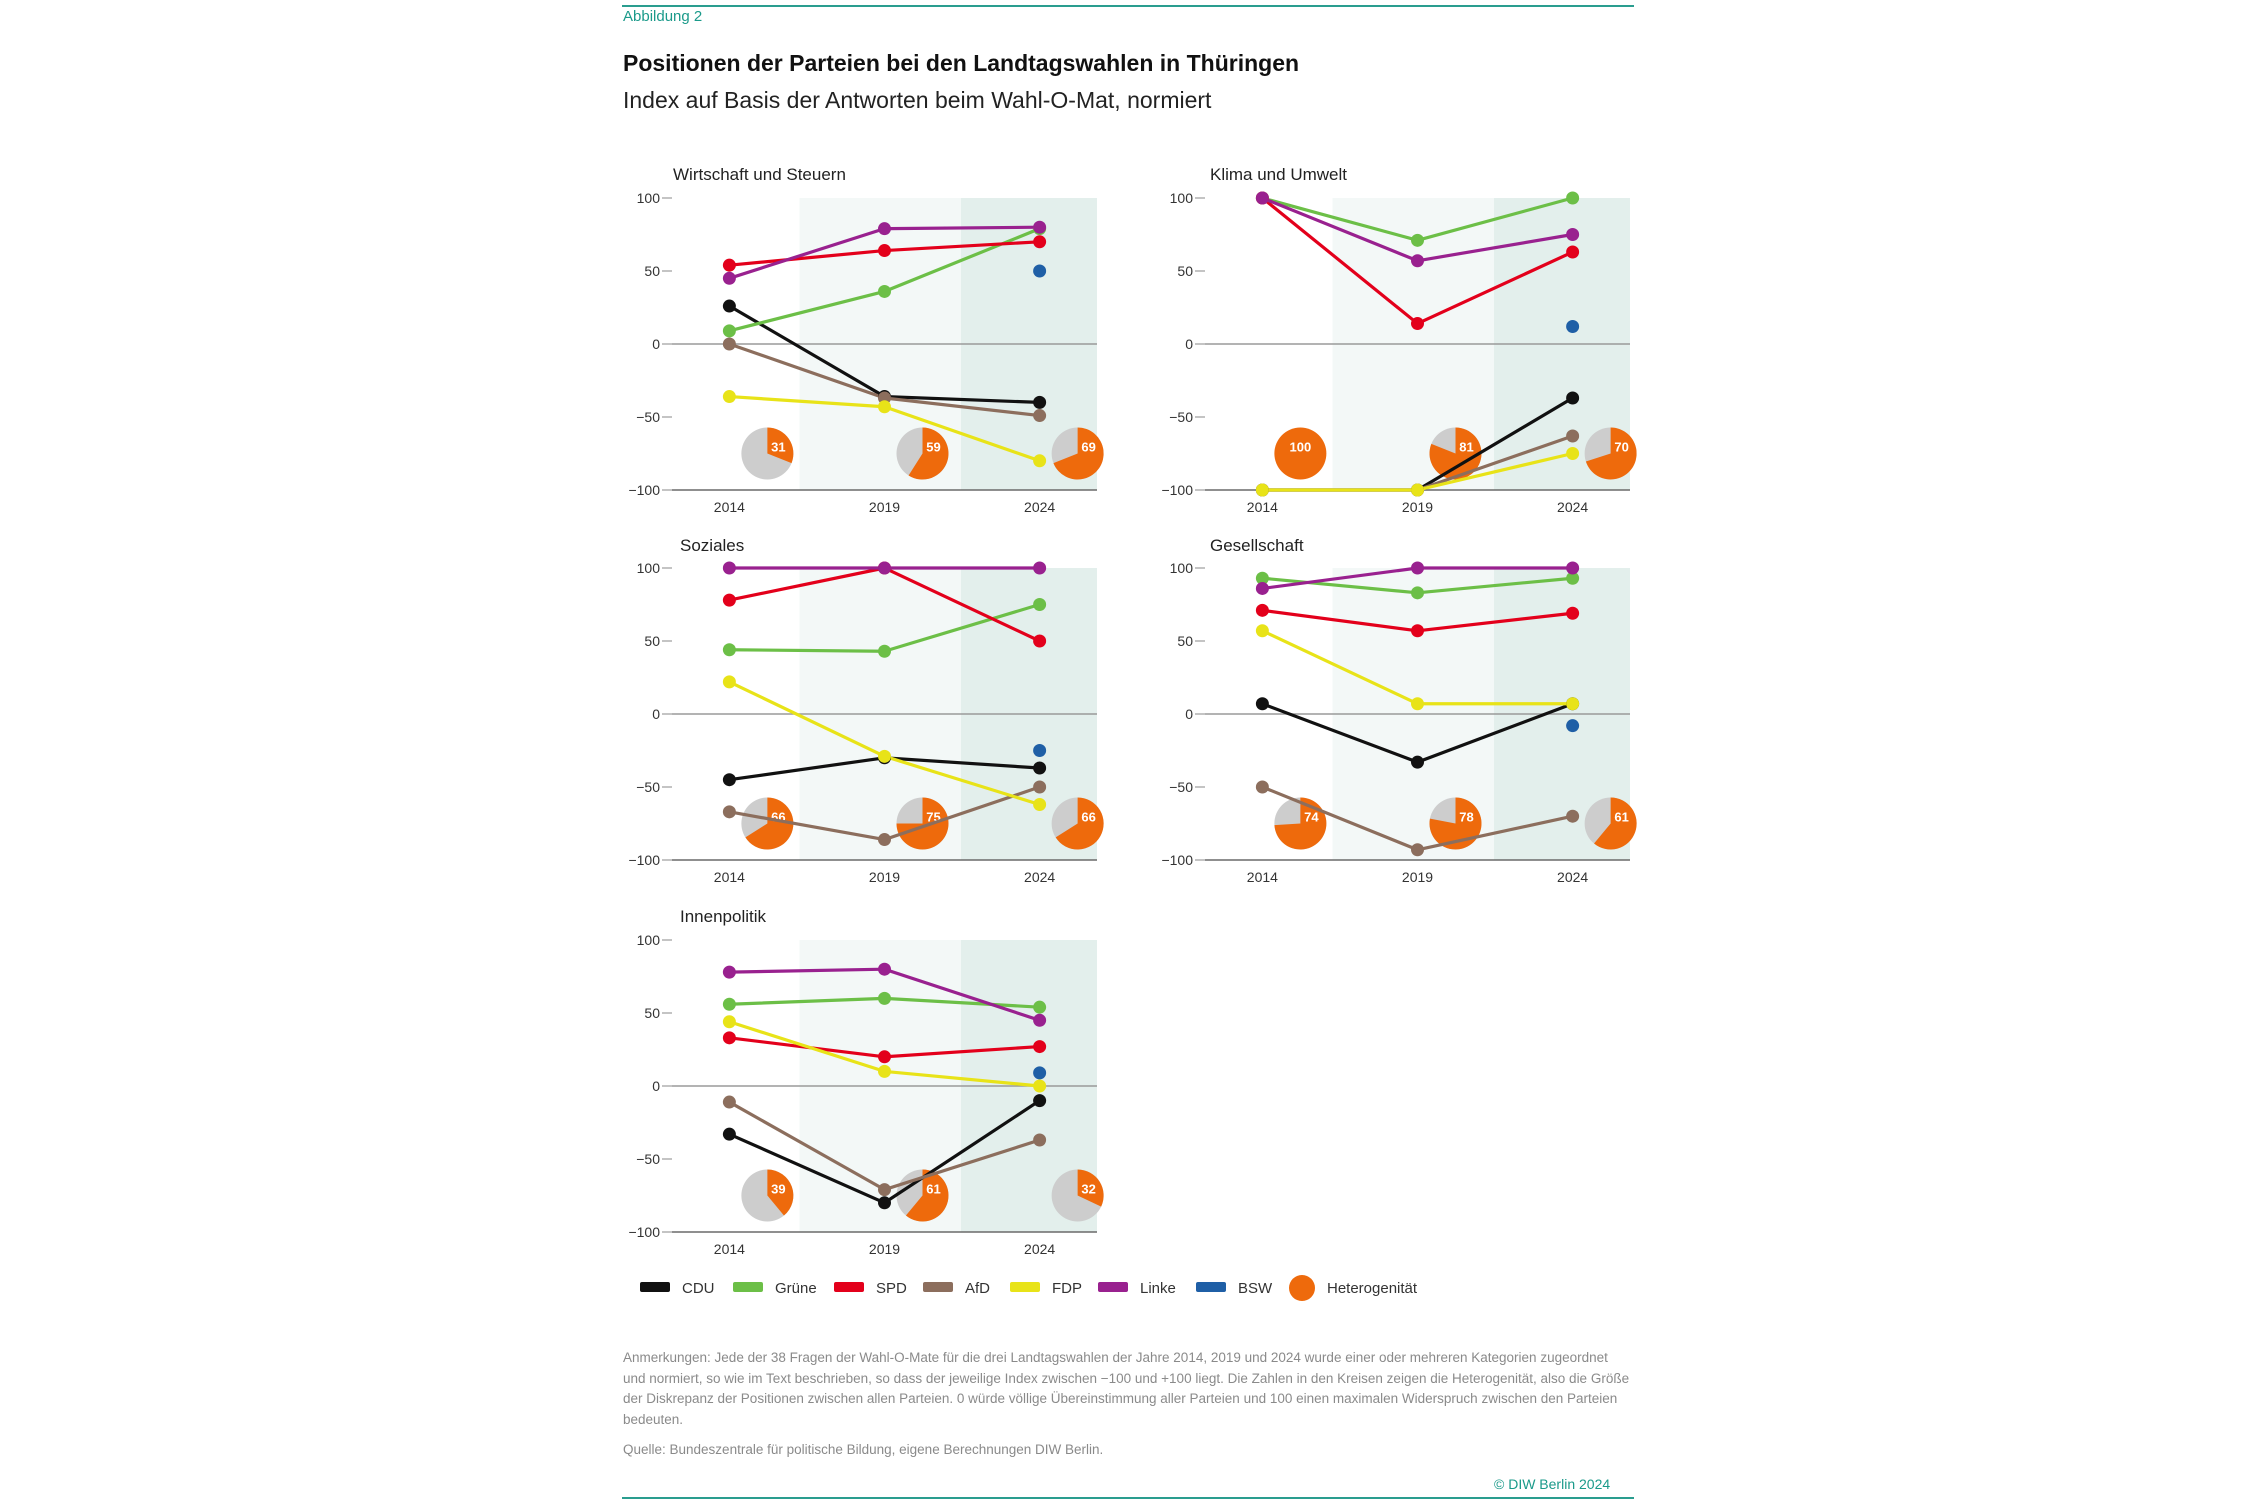  I want to click on heterogeneity-pie: 70, so click(1610, 453).